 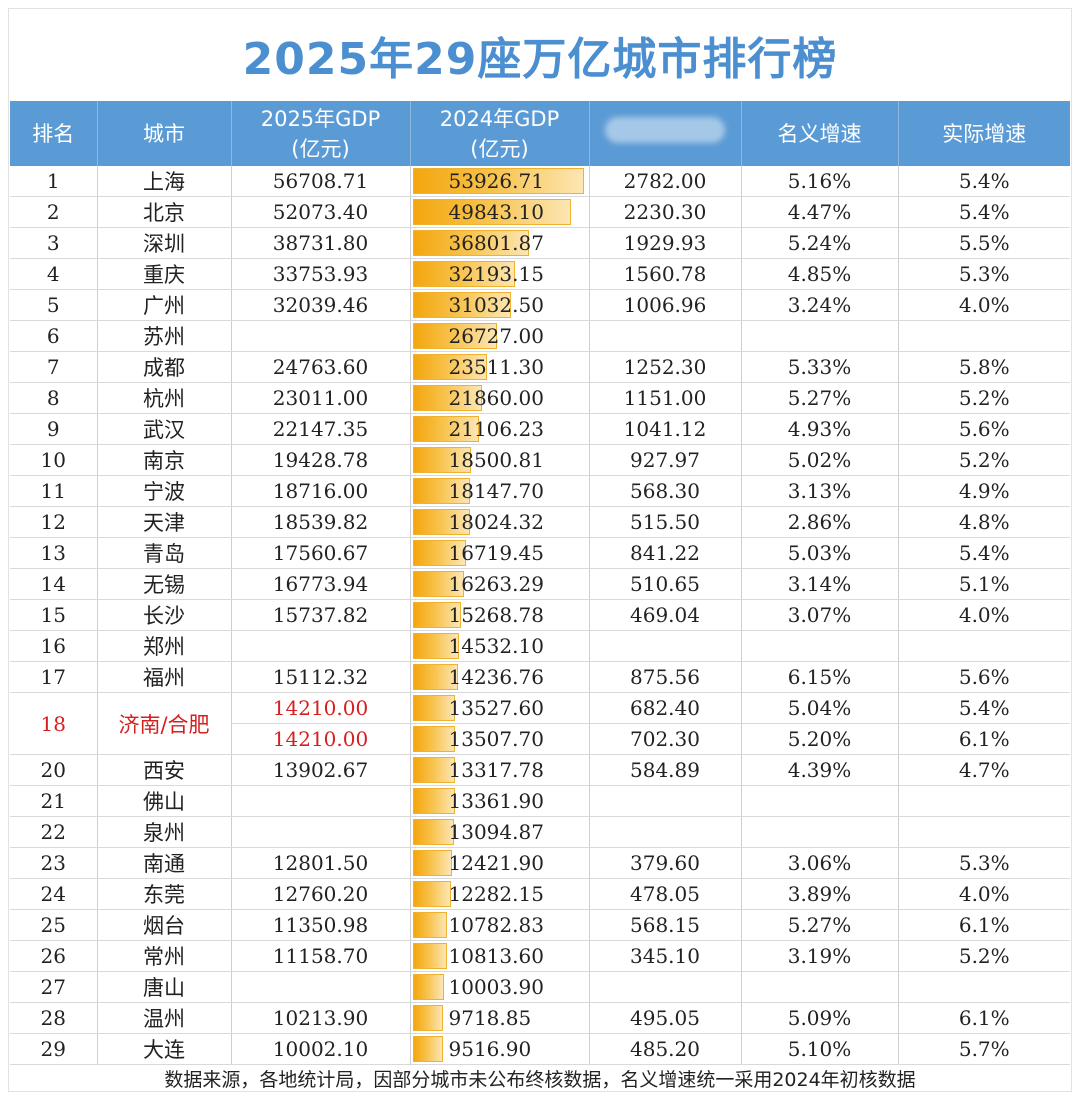 I want to click on header-city: 城市, so click(x=164, y=133).